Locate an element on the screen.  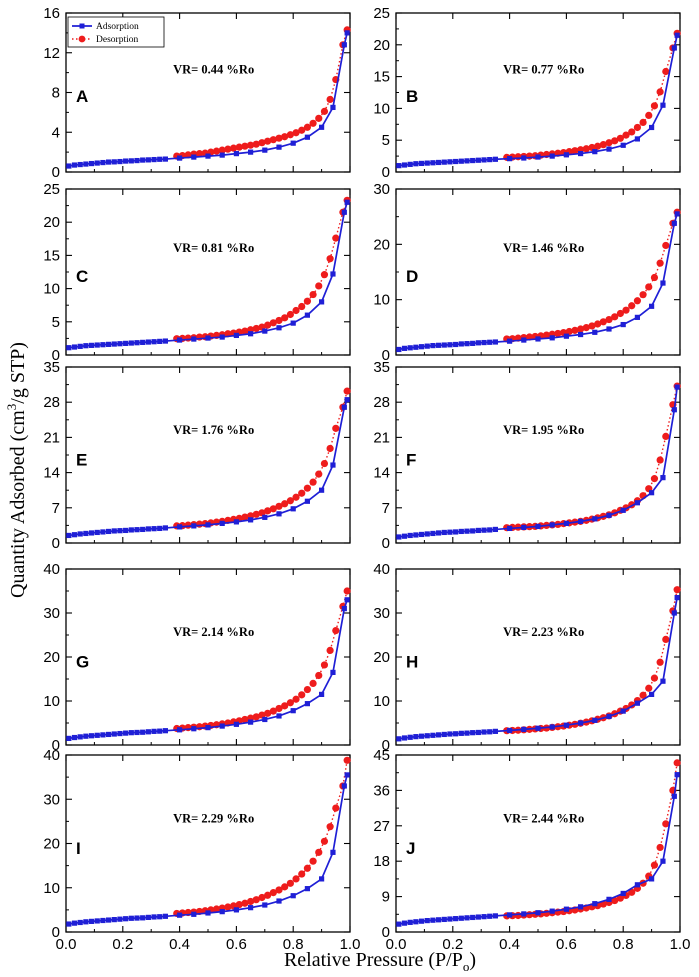
y-axis-title-rest: /g STP) is located at coordinates (18, 373).